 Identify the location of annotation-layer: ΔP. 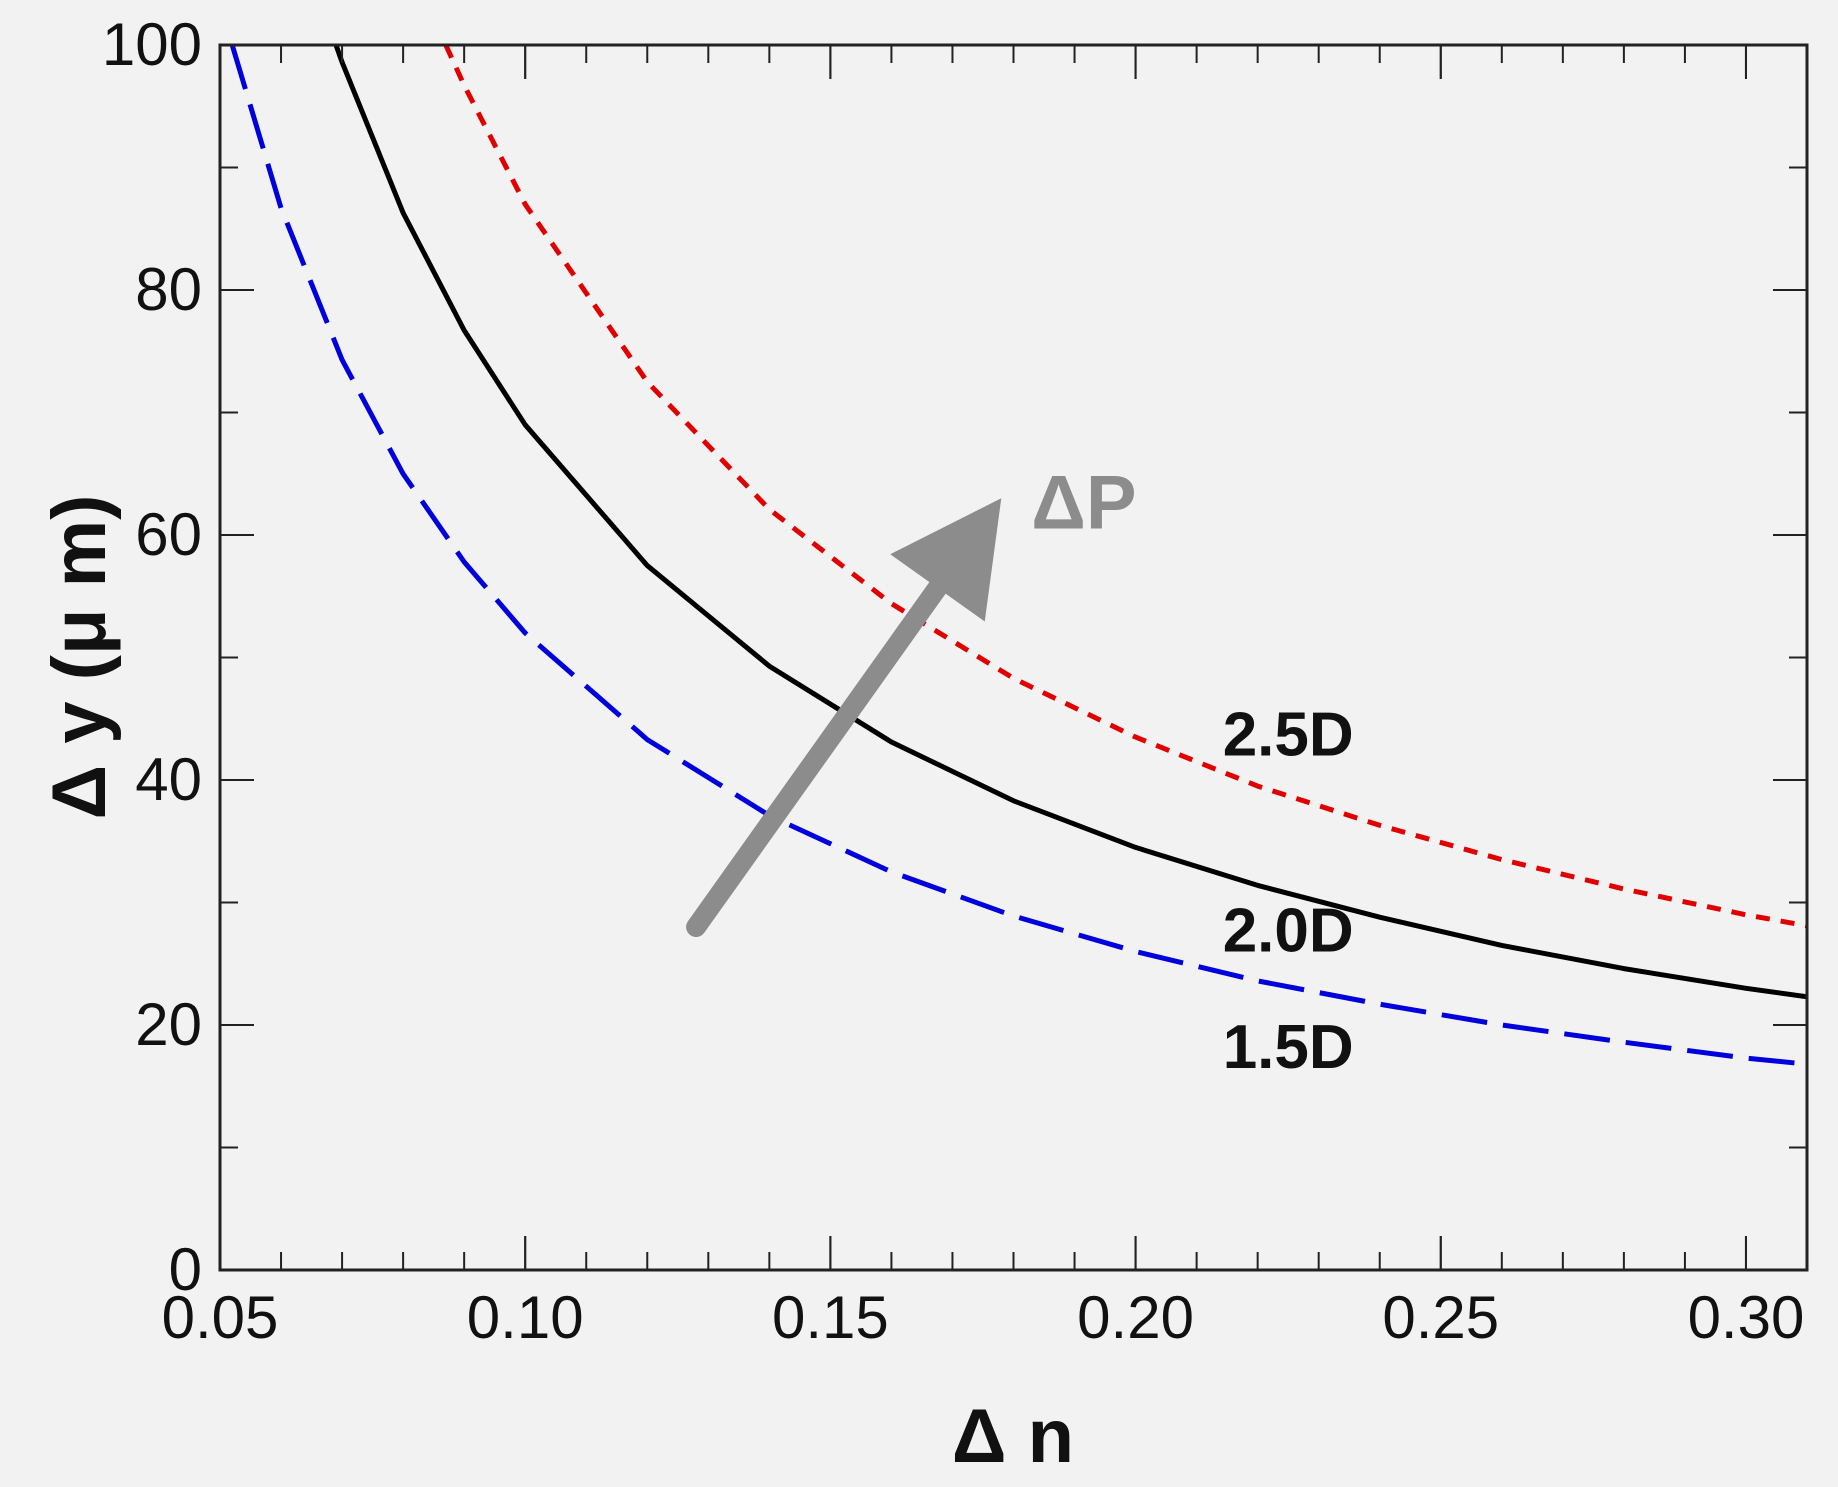
(911, 698).